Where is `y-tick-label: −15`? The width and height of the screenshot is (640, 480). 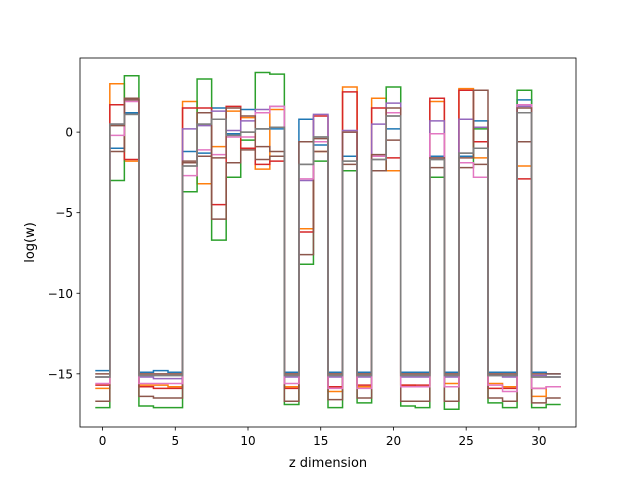
y-tick-label: −15 is located at coordinates (60, 374).